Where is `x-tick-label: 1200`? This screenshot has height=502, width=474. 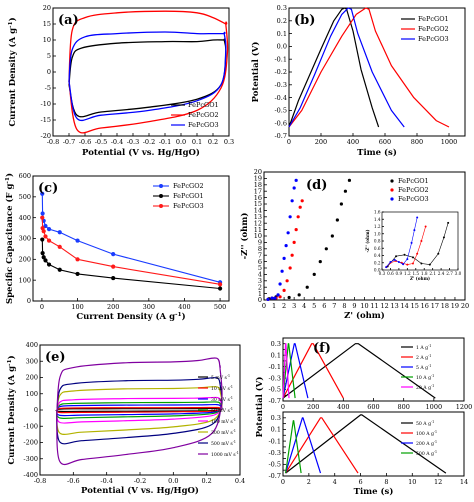
x-tick-label: 1200 is located at coordinates (464, 407).